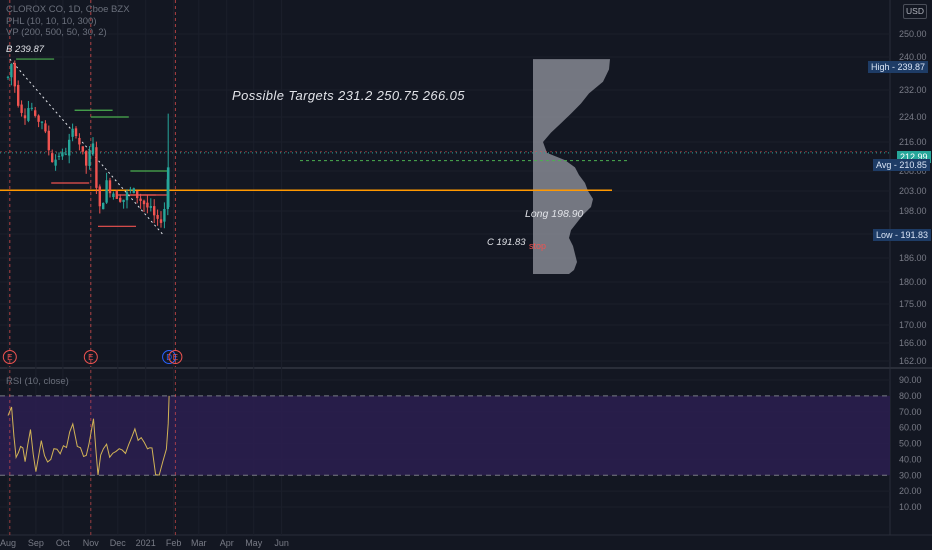 The width and height of the screenshot is (932, 550). What do you see at coordinates (910, 475) in the screenshot?
I see `rsi-tick-label: 30.00` at bounding box center [910, 475].